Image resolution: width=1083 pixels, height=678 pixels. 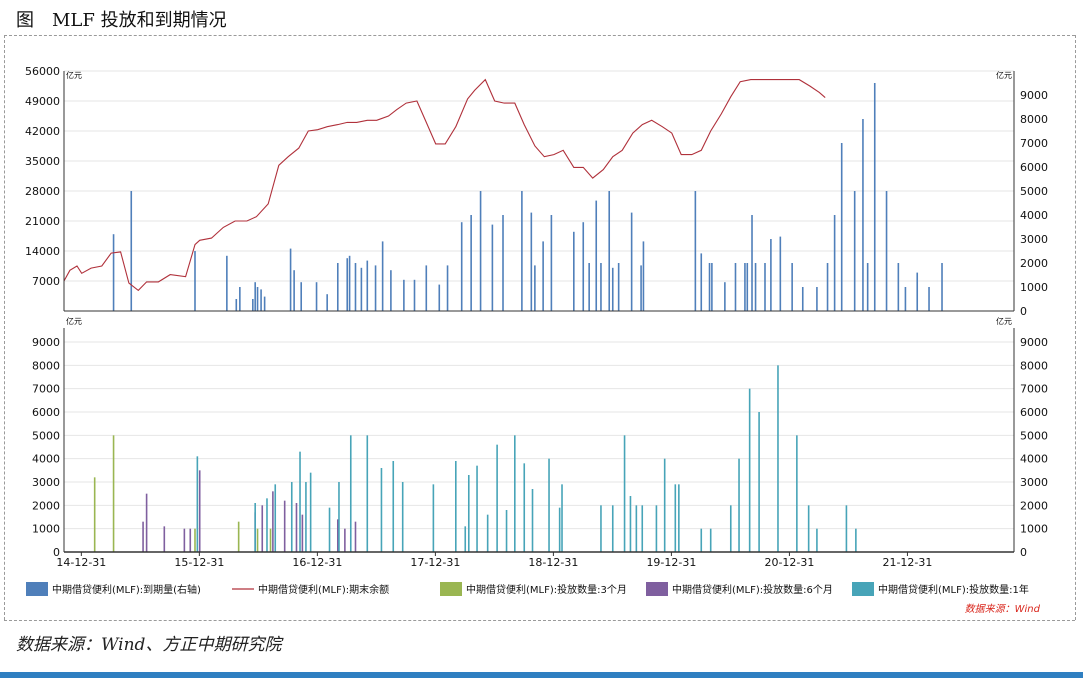 I want to click on bottom-right-unit: 亿元, so click(x=1004, y=321).